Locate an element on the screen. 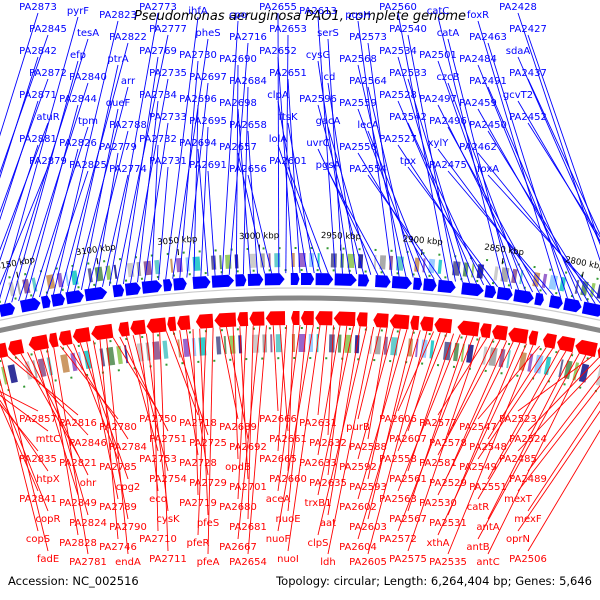 This screenshot has height=600, width=600. reverse-gene-label: PA2660 is located at coordinates (288, 479).